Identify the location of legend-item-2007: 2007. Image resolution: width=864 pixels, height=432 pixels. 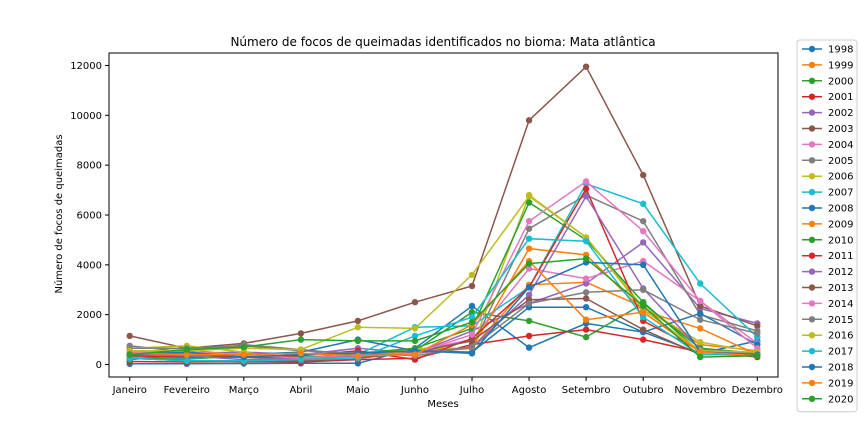
(827, 193).